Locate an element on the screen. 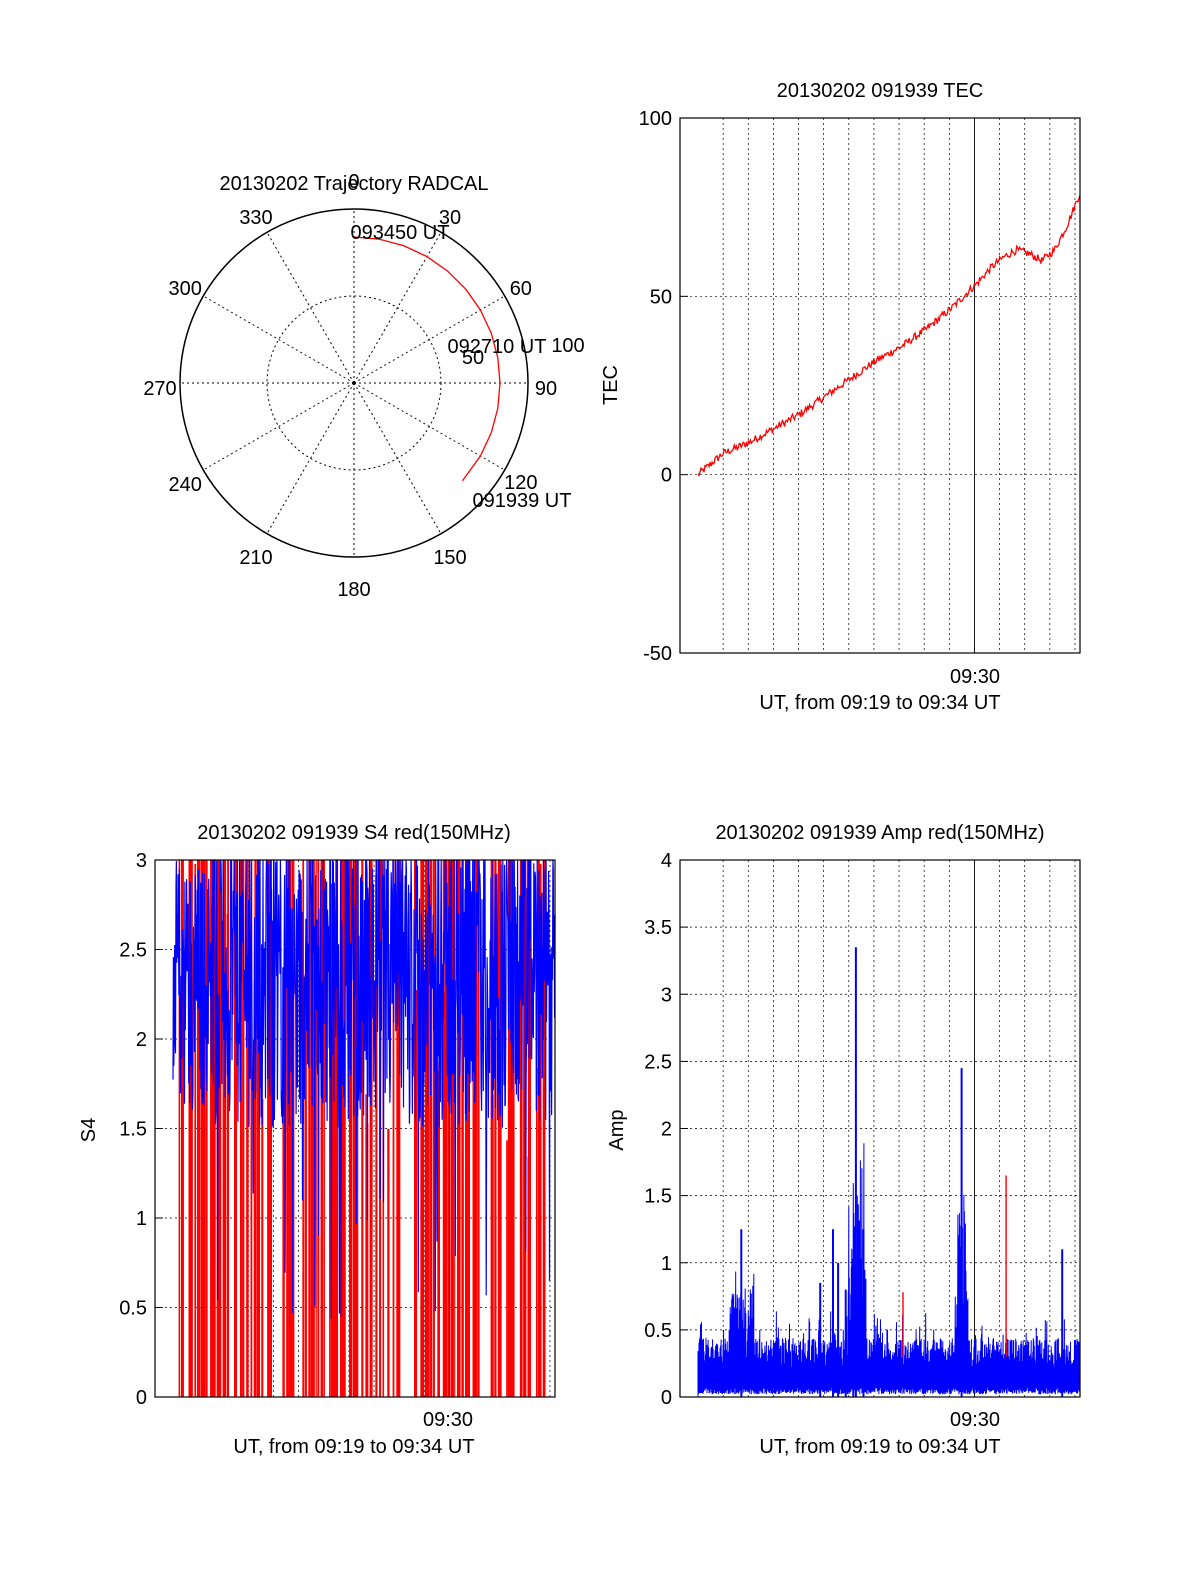 Image resolution: width=1200 pixels, height=1575 pixels. polar-angle-label: 0 is located at coordinates (353, 182).